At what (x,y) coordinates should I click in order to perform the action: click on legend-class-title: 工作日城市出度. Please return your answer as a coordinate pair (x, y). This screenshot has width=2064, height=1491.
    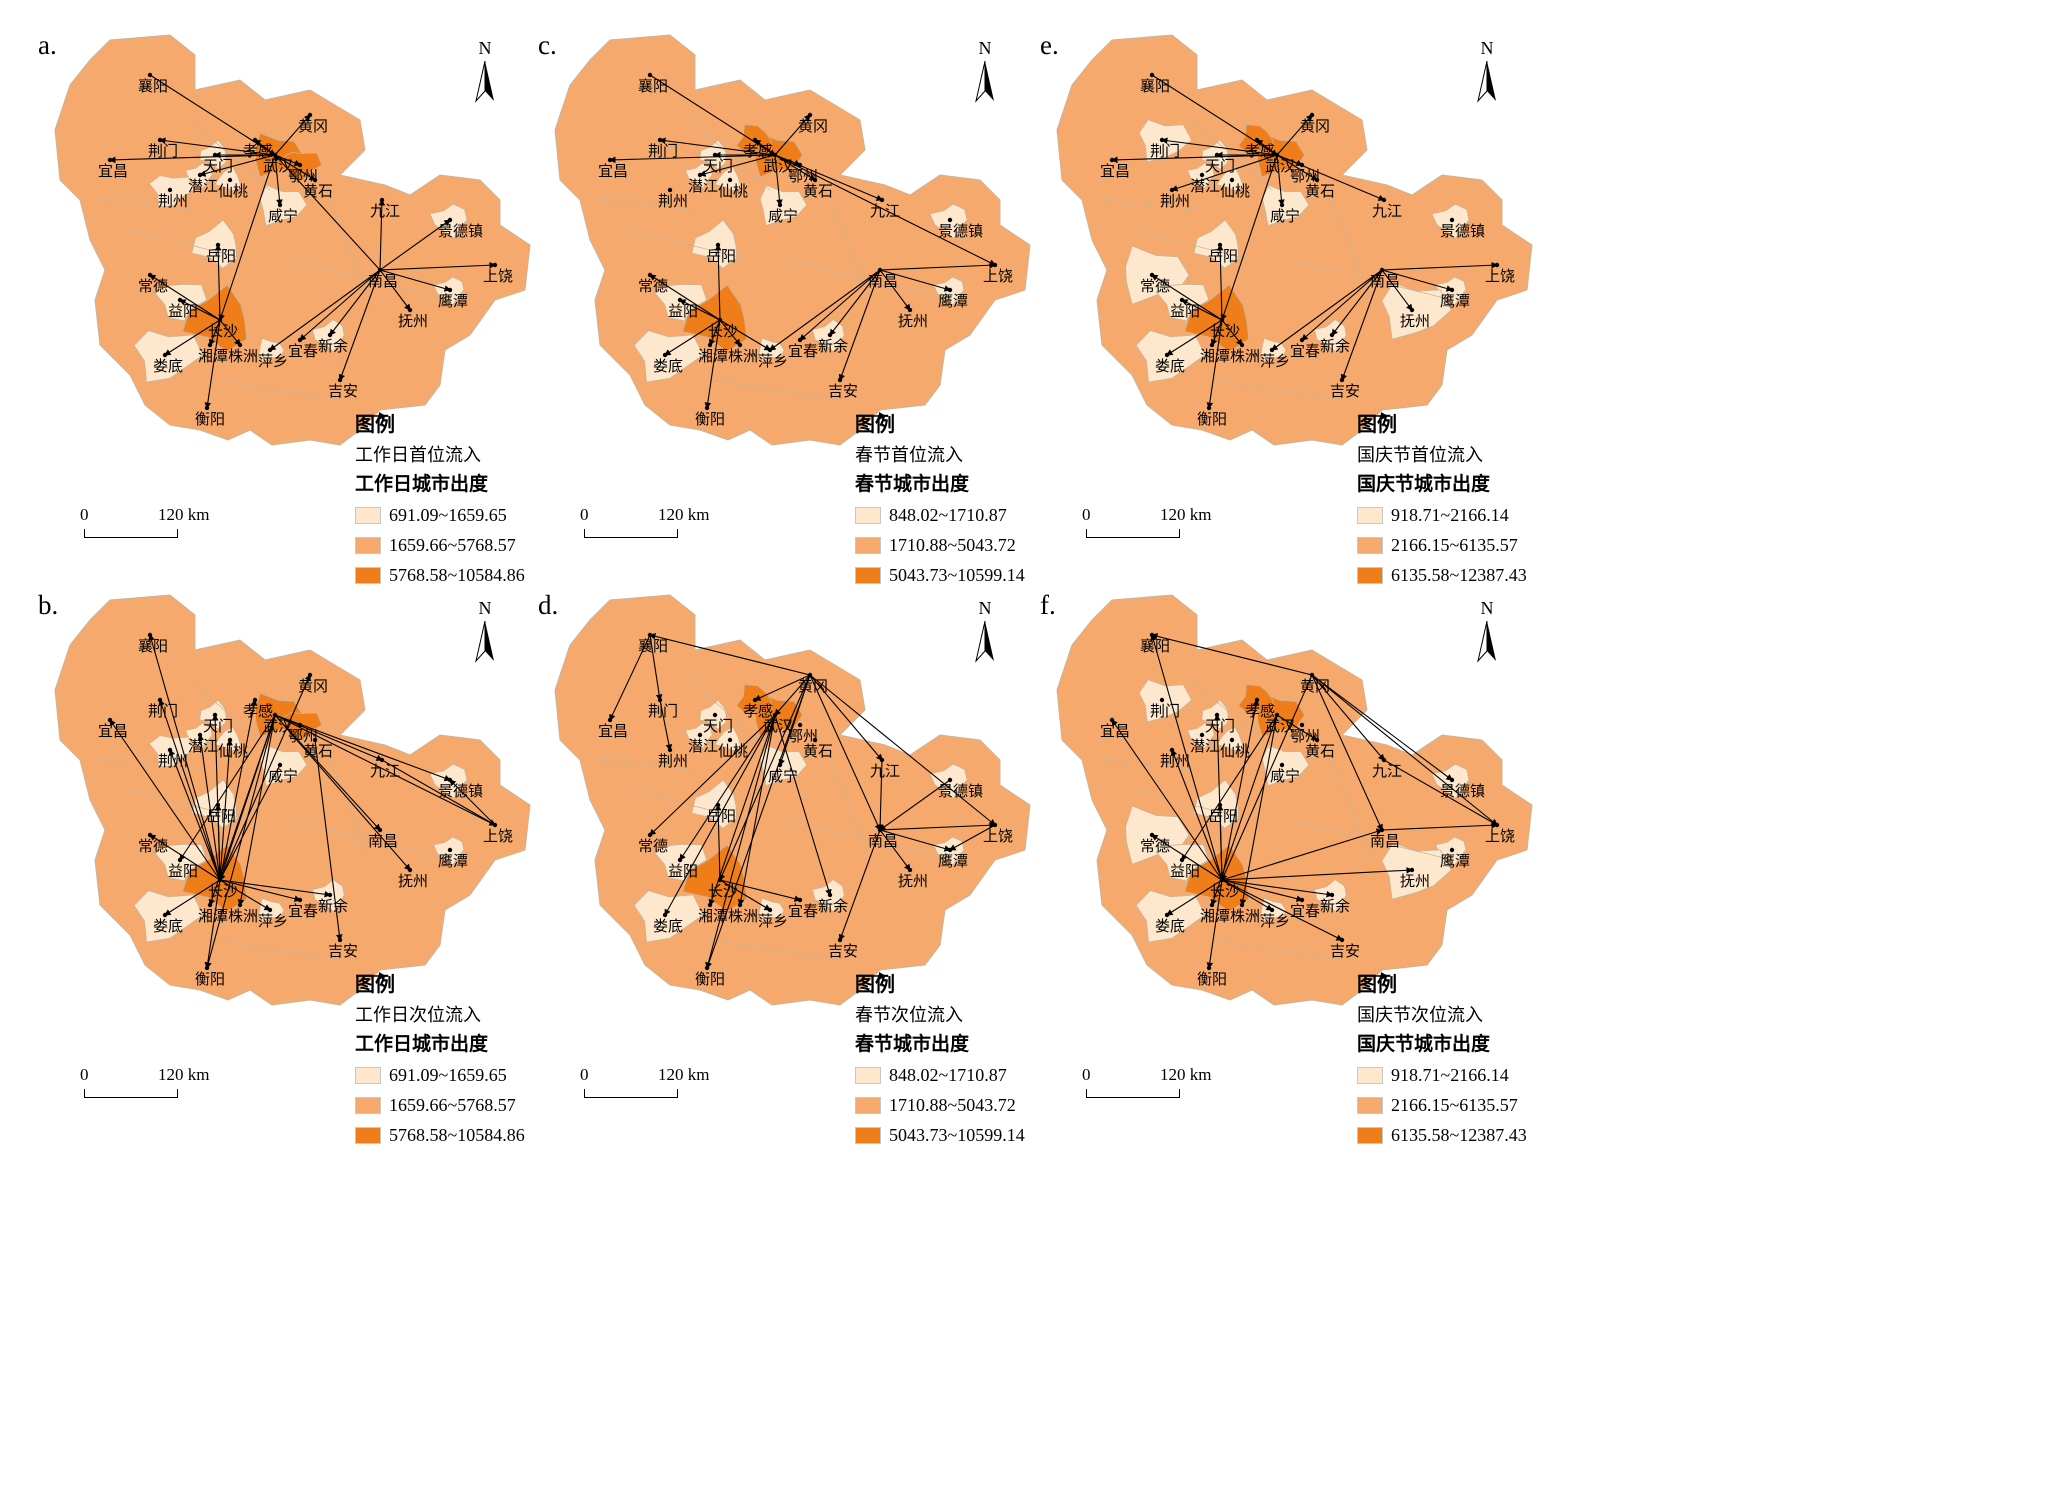
    Looking at the image, I should click on (422, 484).